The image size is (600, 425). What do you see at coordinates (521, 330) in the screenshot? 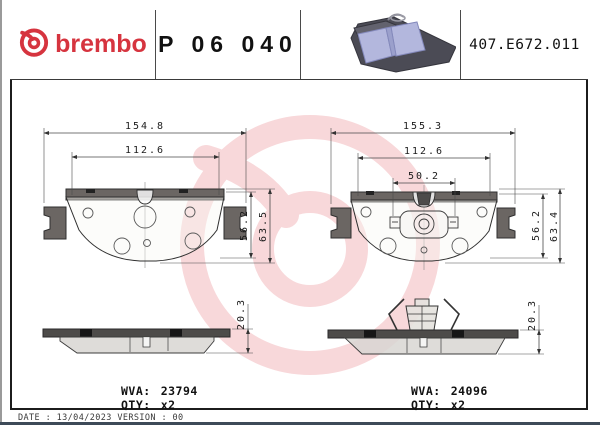
I see `right-side-dimensions` at bounding box center [521, 330].